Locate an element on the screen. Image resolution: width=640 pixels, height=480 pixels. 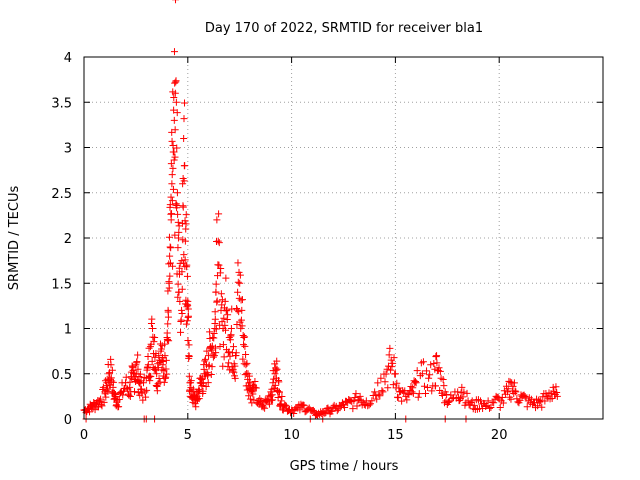
y-tick-label: 0.5 is located at coordinates (61, 375).